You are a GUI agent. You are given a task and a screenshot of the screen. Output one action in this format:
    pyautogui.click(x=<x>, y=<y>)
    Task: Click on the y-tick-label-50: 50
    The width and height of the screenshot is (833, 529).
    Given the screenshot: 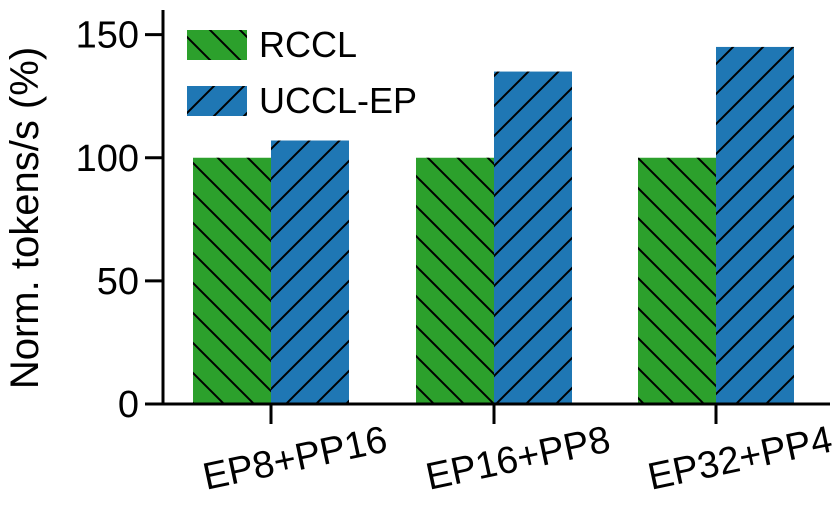 What is the action you would take?
    pyautogui.click(x=118, y=282)
    